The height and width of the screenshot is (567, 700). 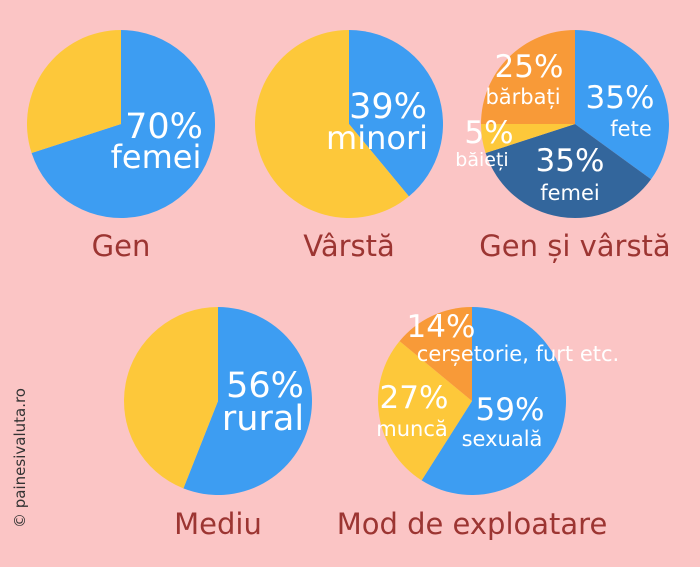 I want to click on chart-title: Mod de exploatare, so click(x=472, y=524).